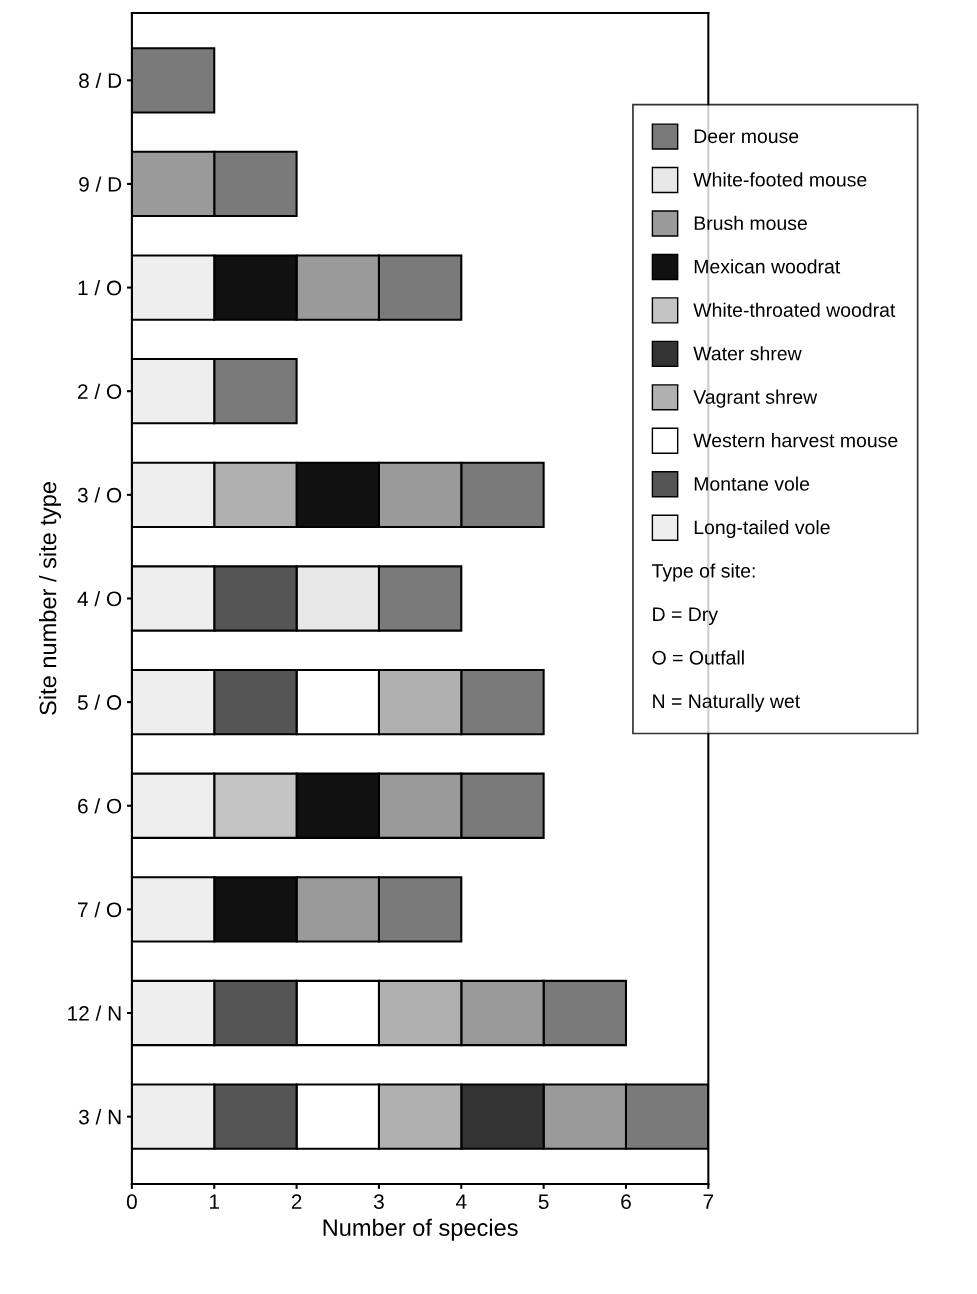 Image resolution: width=977 pixels, height=1294 pixels. What do you see at coordinates (626, 1202) in the screenshot?
I see `x-tick-label: 6` at bounding box center [626, 1202].